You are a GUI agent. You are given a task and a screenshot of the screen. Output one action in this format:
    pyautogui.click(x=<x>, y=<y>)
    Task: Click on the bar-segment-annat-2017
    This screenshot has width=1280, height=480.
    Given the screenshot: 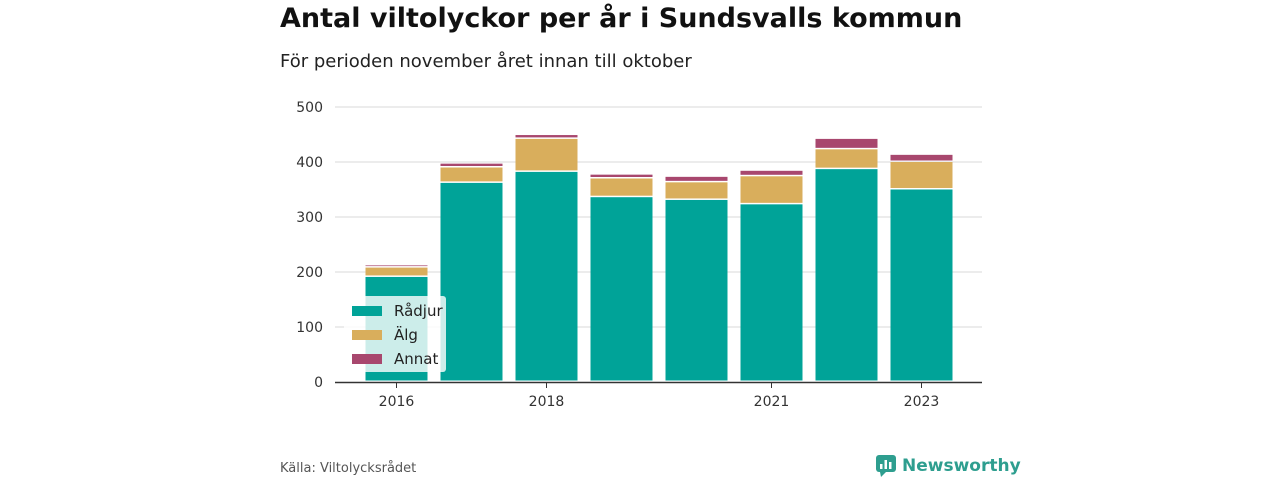 What is the action you would take?
    pyautogui.click(x=471, y=164)
    